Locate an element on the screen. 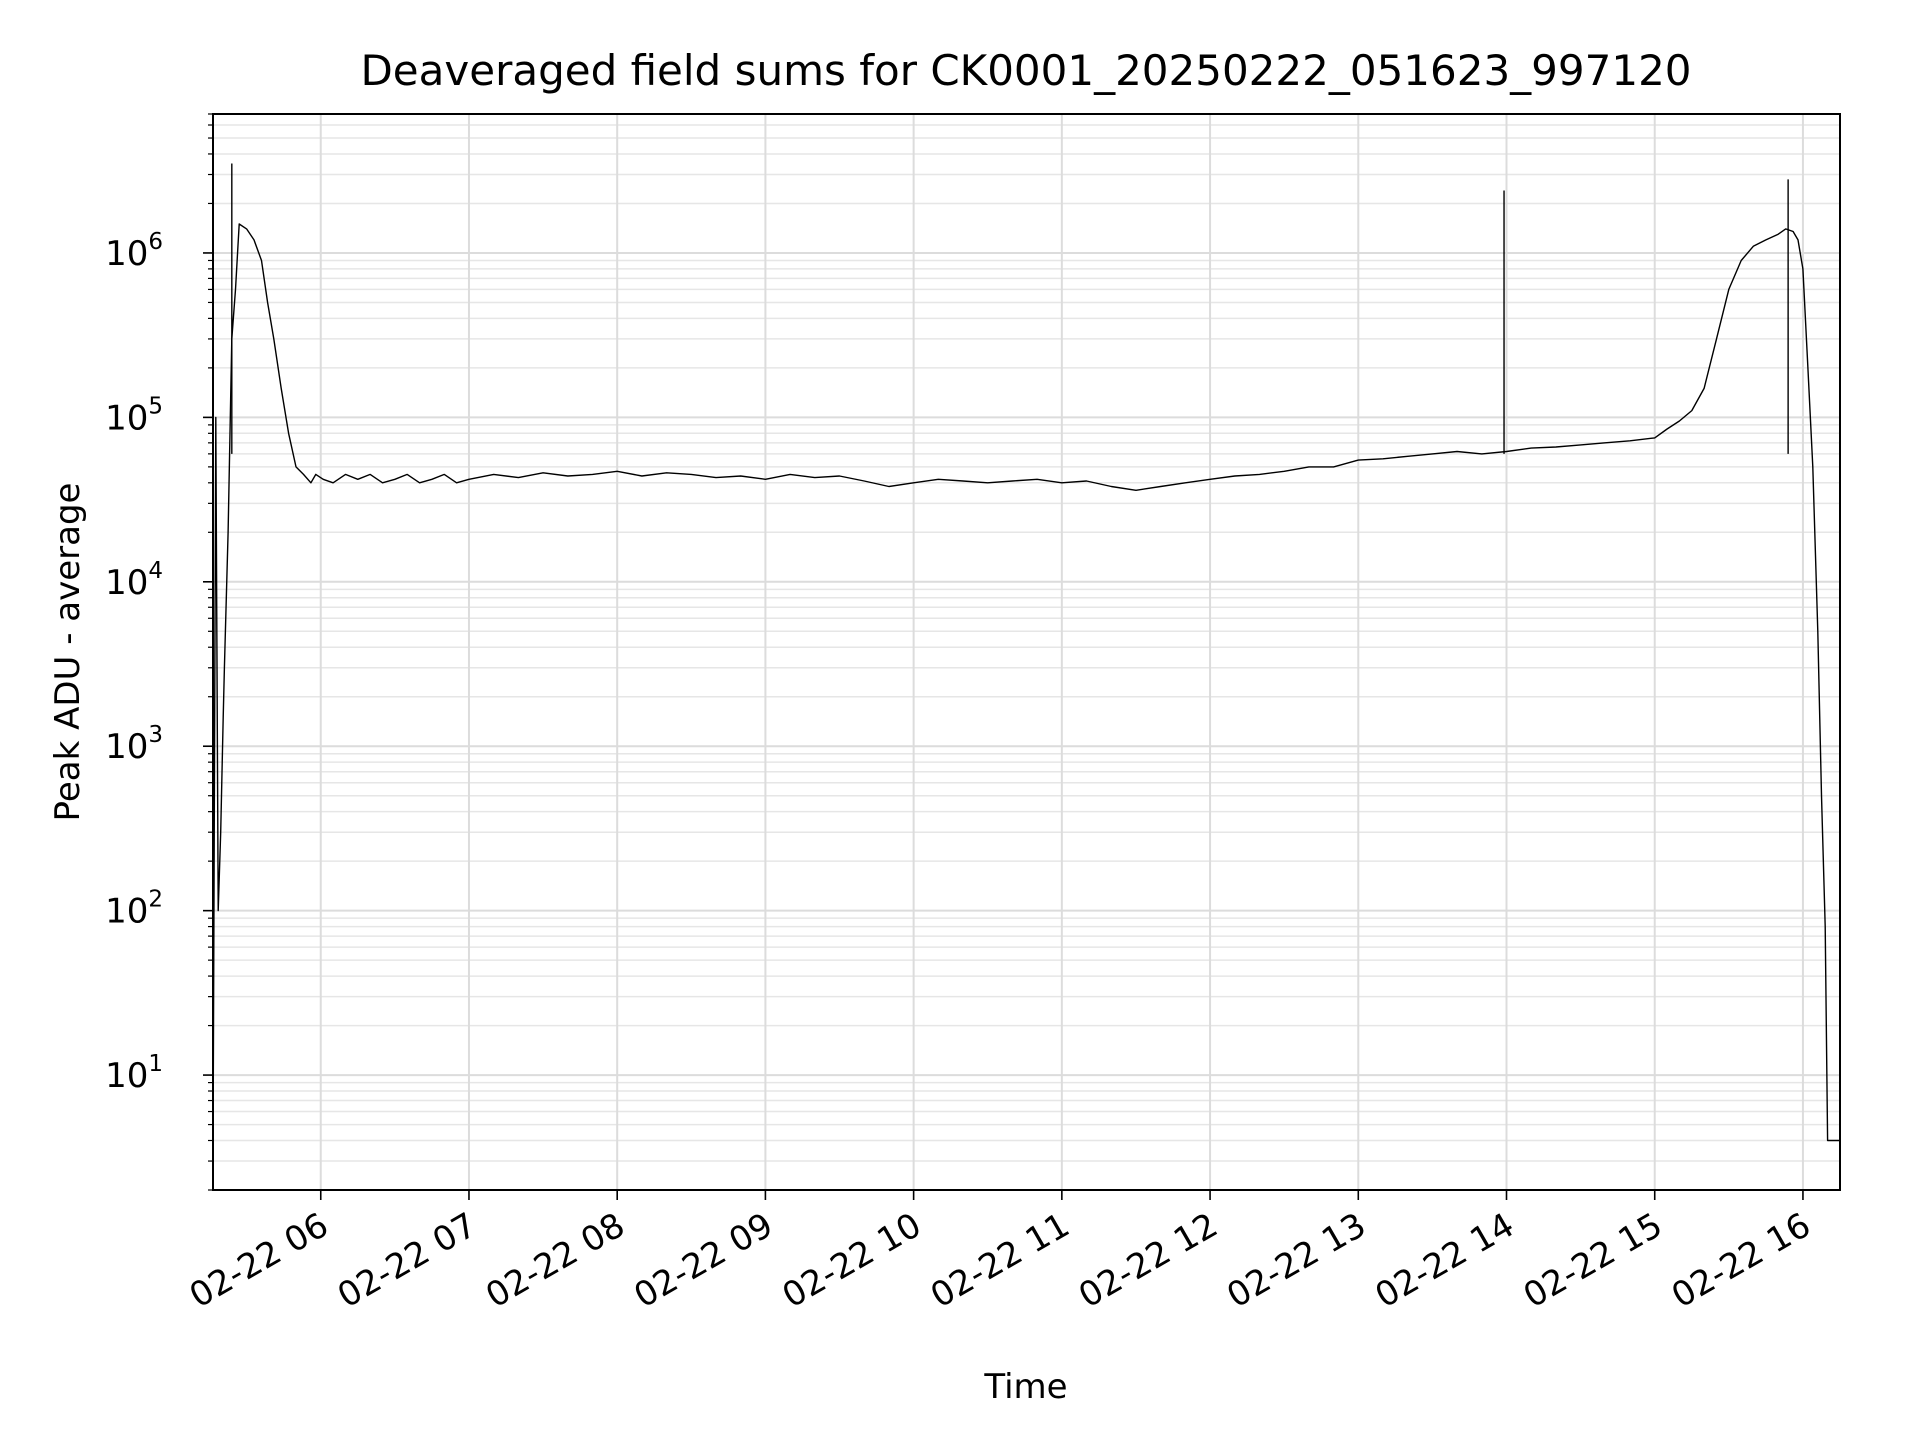  x-axis-label: Time is located at coordinates (1025, 1387).